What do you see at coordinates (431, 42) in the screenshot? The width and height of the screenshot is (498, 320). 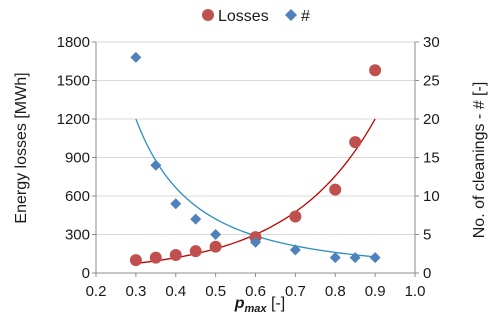 I see `y-right-tick-label: 30` at bounding box center [431, 42].